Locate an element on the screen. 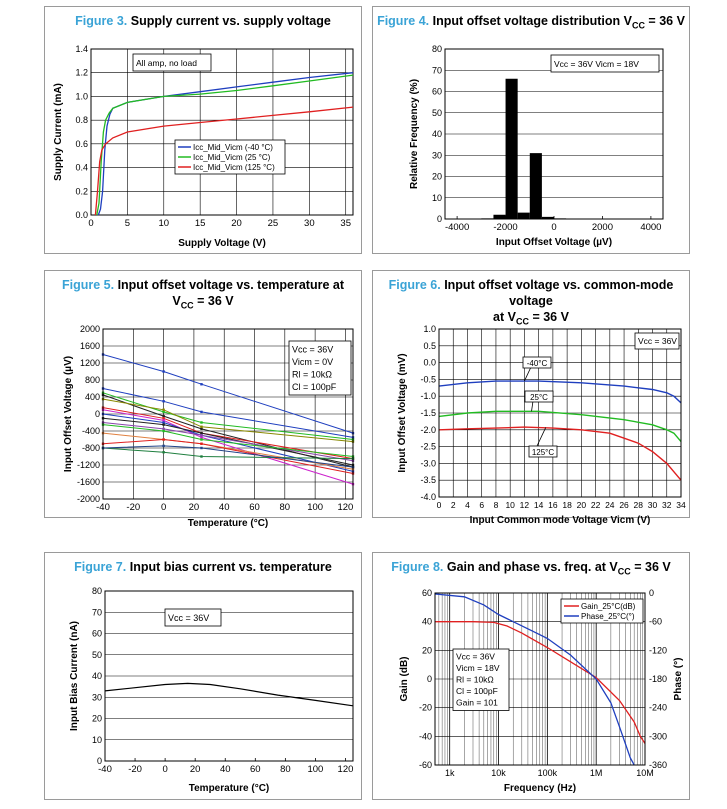  x-tick-label: -20 is located at coordinates (133, 507).